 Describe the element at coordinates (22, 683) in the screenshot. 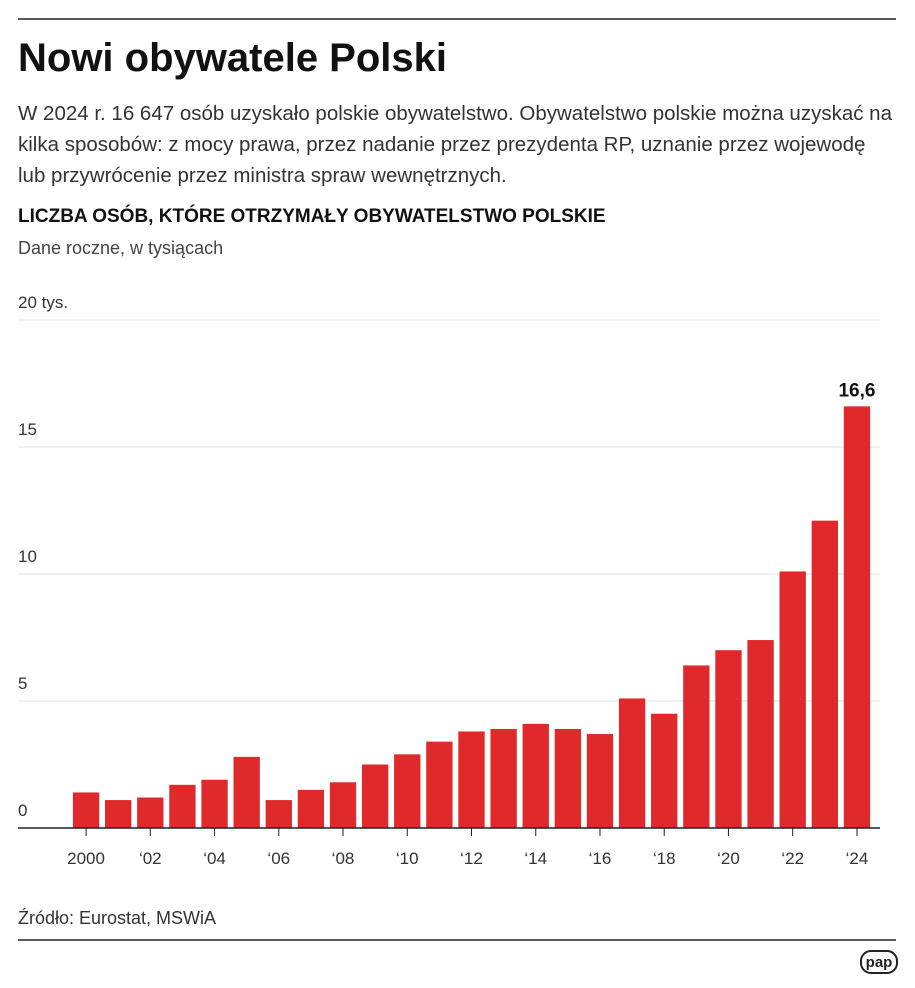

I see `y-tick-label: 5` at that location.